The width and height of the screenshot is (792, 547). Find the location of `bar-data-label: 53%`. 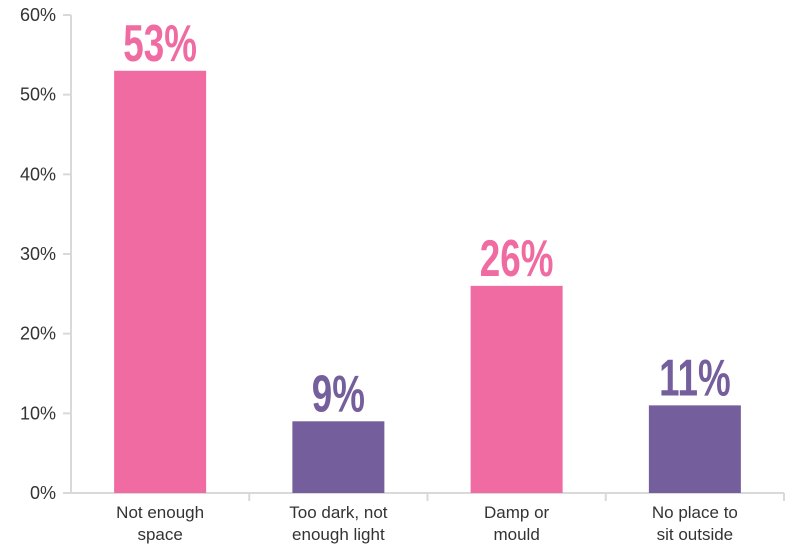

bar-data-label: 53% is located at coordinates (160, 44).